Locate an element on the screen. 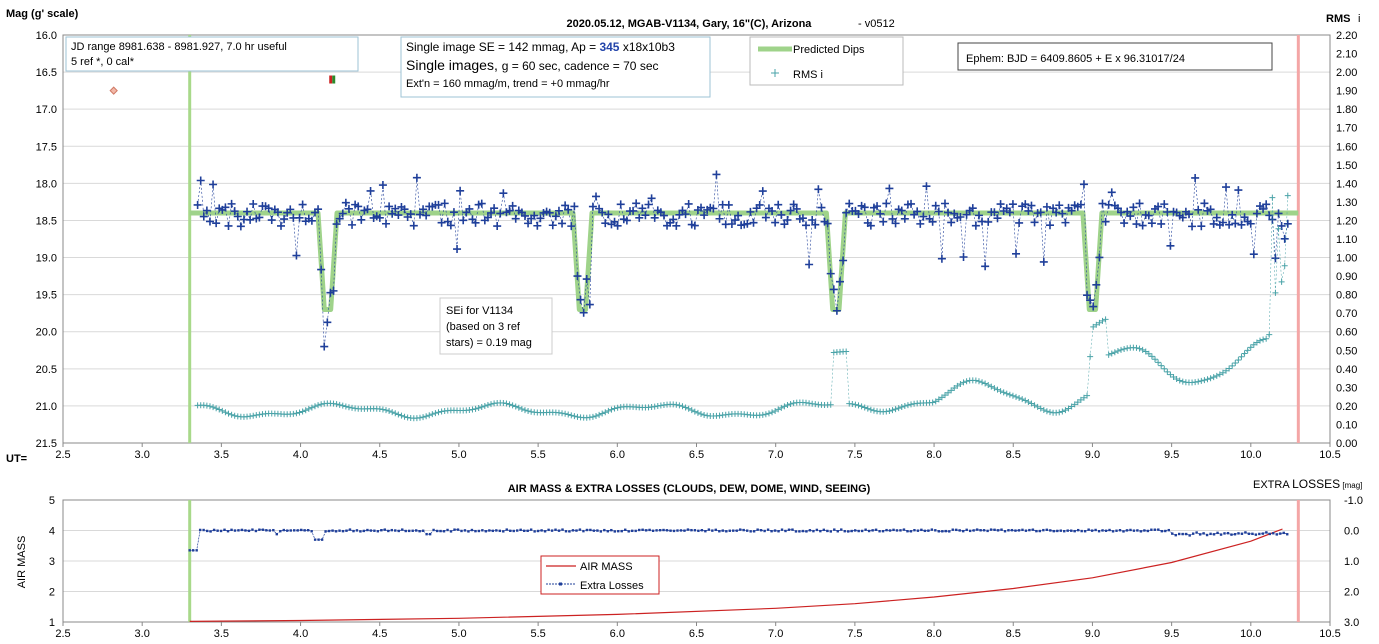  y2-tick-label: 0.70 is located at coordinates (1346, 314).